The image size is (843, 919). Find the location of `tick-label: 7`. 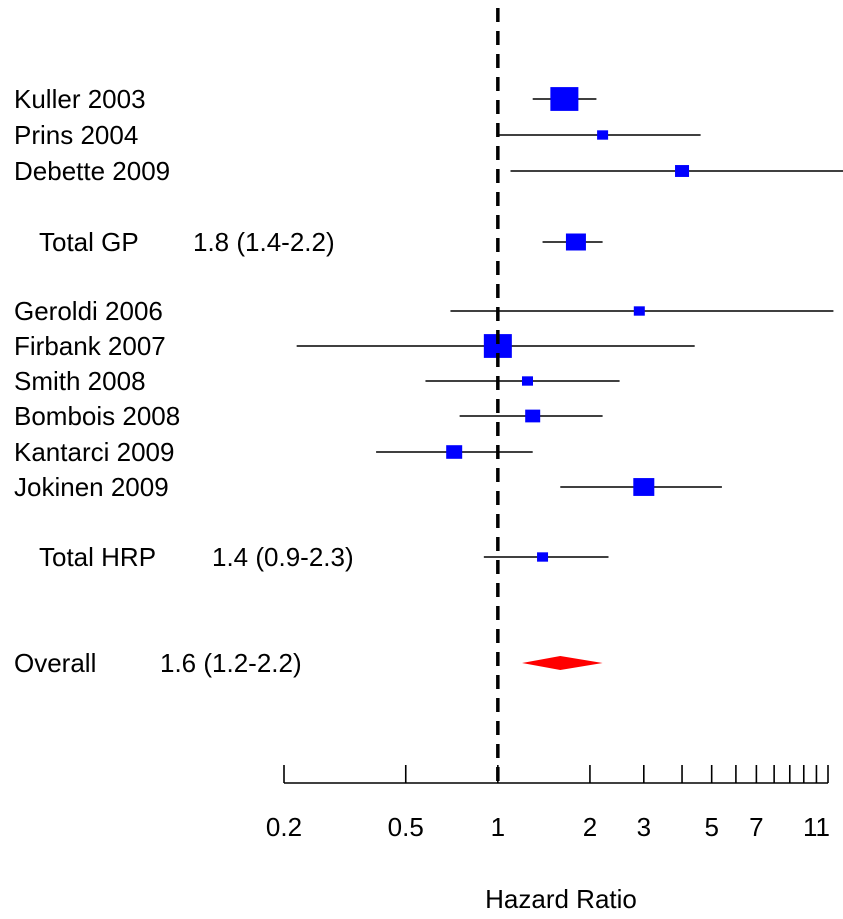

tick-label: 7 is located at coordinates (756, 827).